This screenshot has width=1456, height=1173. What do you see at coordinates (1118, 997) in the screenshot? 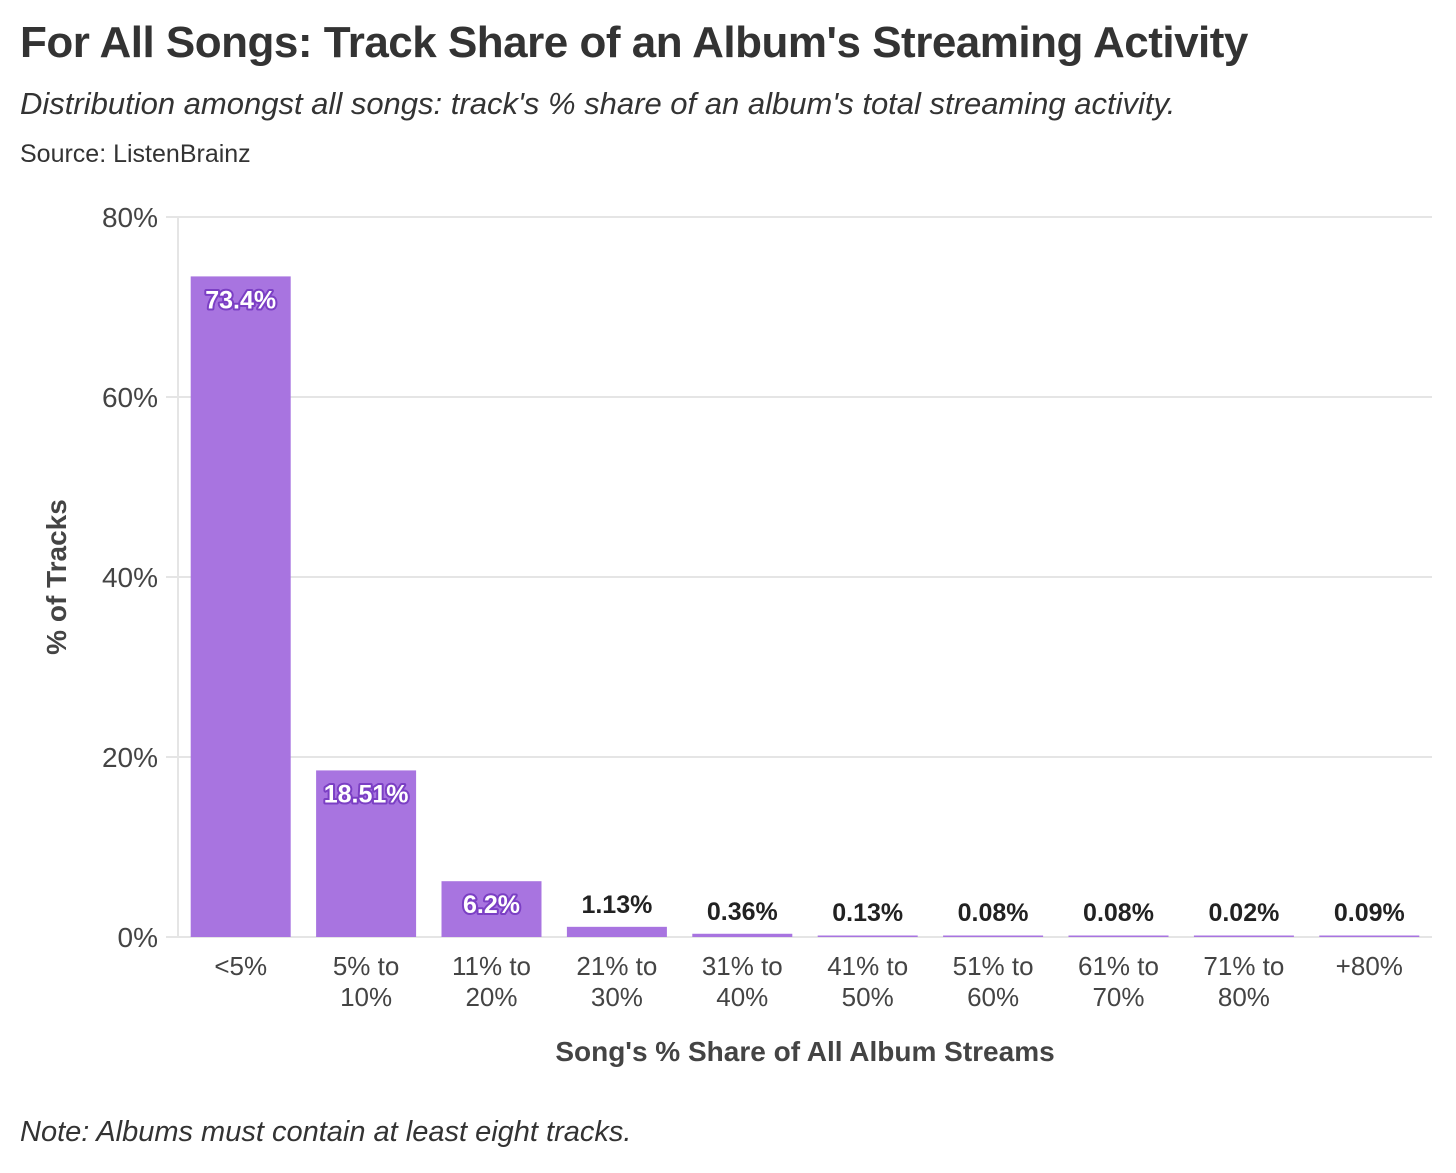
I see `x-tick-label: 70%` at bounding box center [1118, 997].